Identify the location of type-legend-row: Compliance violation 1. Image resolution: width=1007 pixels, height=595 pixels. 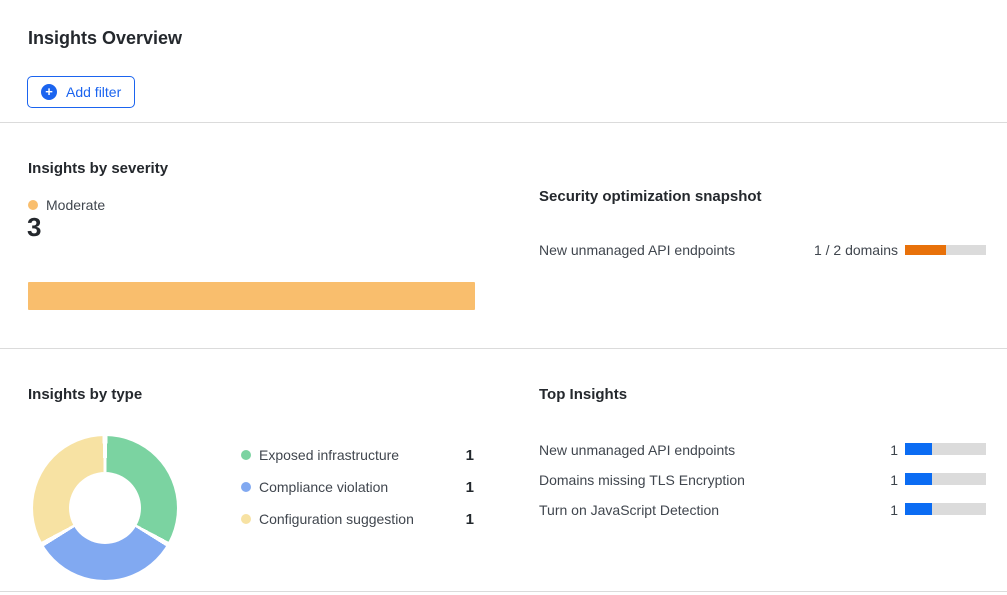
(357, 487).